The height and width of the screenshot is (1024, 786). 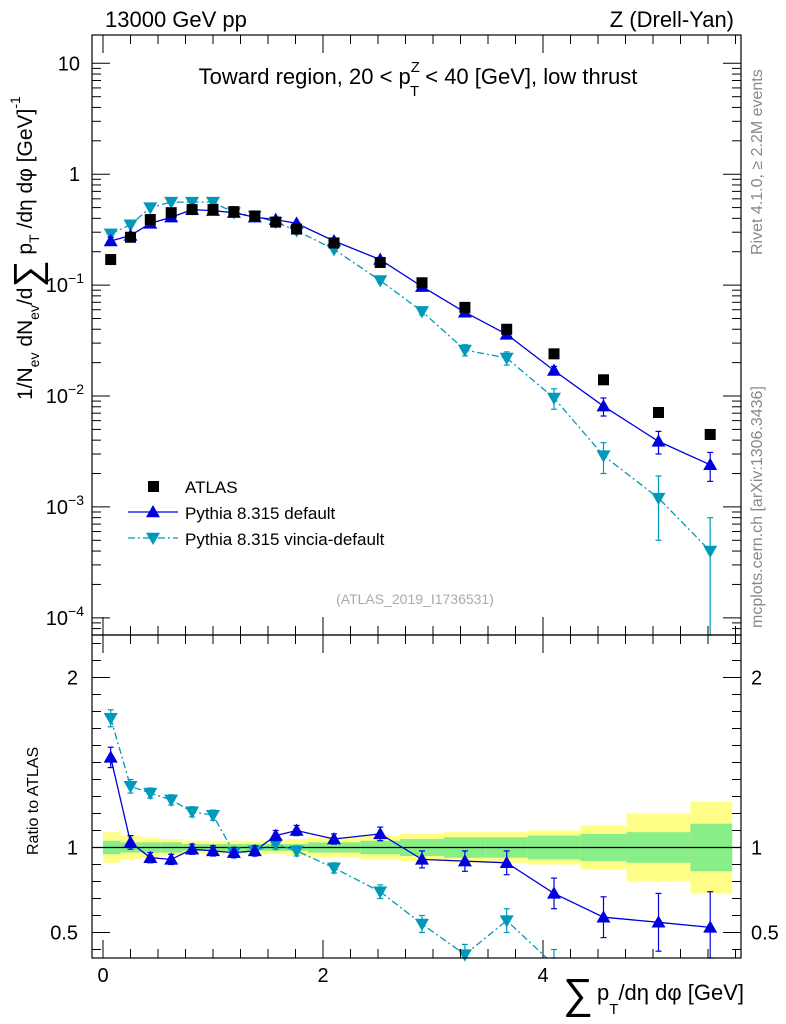 I want to click on ratio-y-axis-label: Ratio to ATLAS, so click(x=33, y=801).